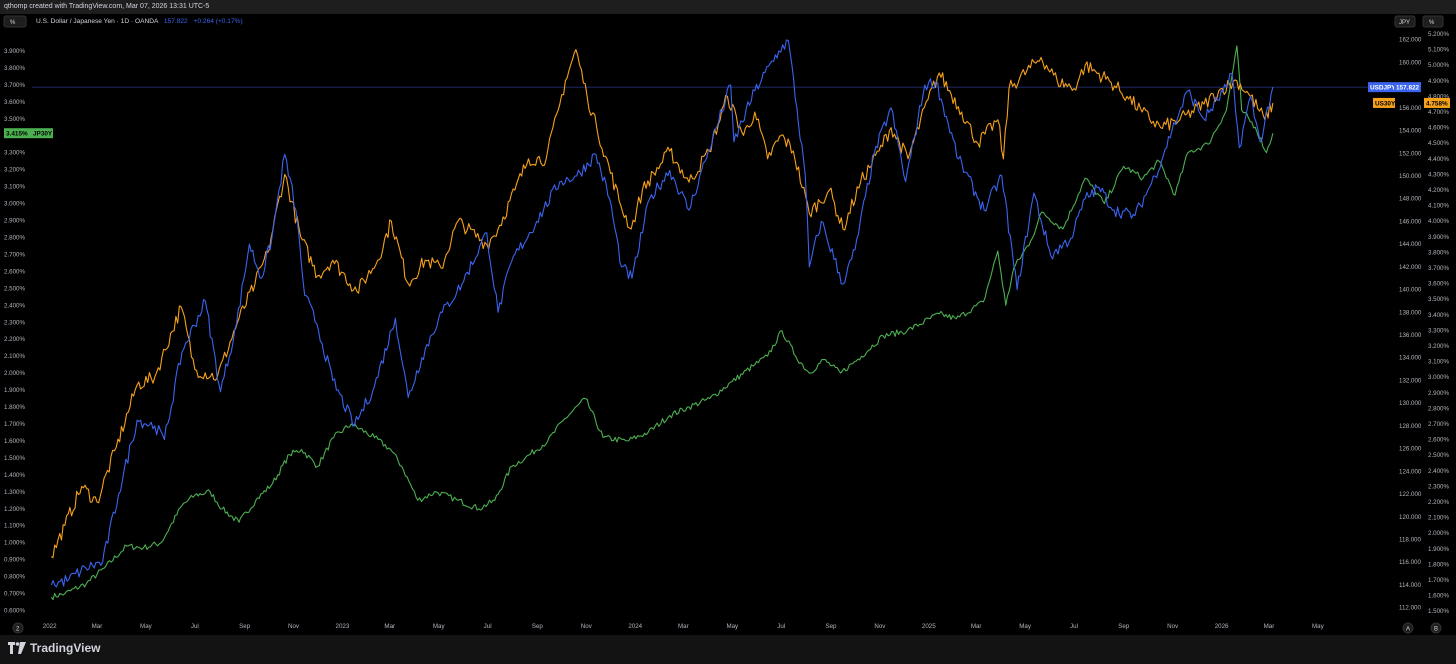 The width and height of the screenshot is (1456, 664). I want to click on left-axis-tick: 0.600%, so click(14, 611).